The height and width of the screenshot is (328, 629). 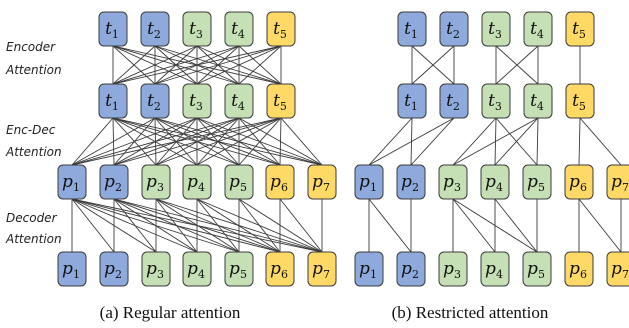 I want to click on regular-decoder-mid-p6: p6, so click(x=280, y=182).